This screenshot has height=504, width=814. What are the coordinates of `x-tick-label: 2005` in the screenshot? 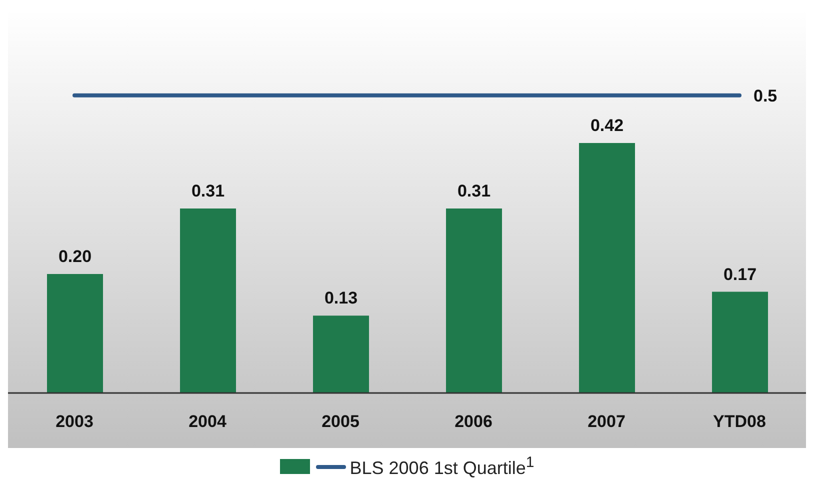 It's located at (341, 422).